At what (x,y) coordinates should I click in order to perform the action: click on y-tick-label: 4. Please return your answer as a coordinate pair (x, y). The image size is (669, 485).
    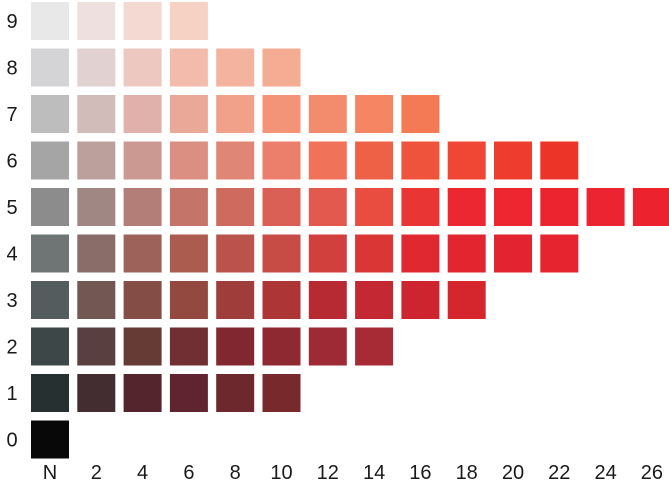
    Looking at the image, I should click on (11, 255).